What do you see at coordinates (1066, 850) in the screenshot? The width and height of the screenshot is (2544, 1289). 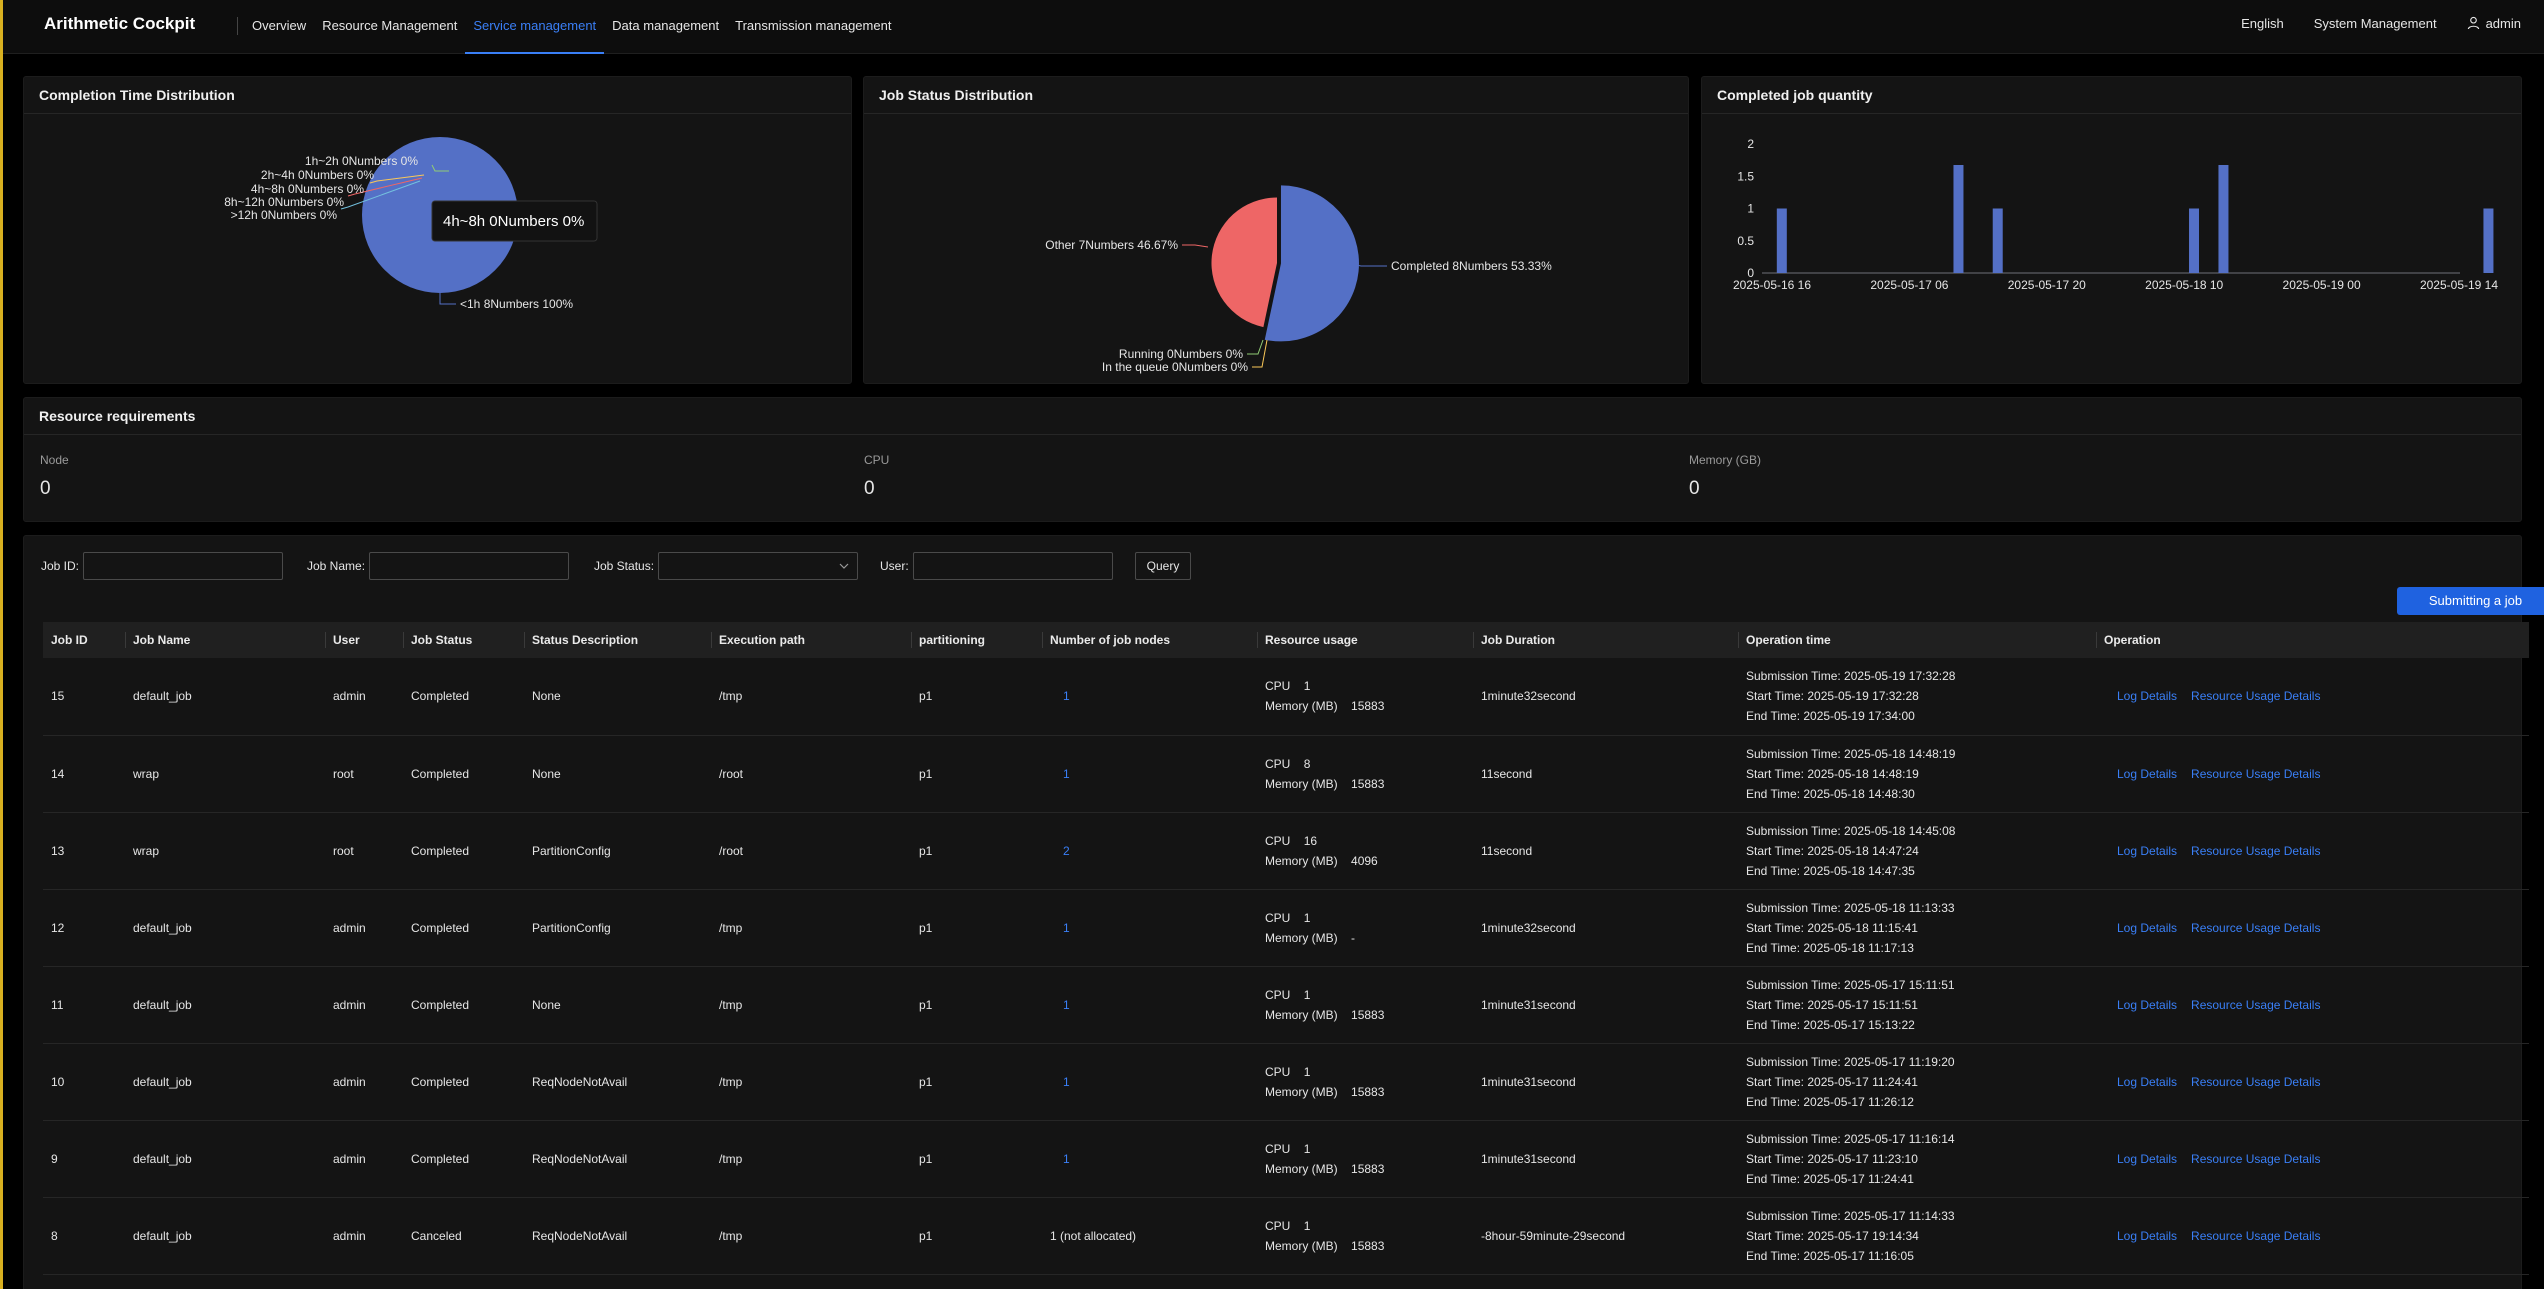 I see `cell-job-nodes: 2` at bounding box center [1066, 850].